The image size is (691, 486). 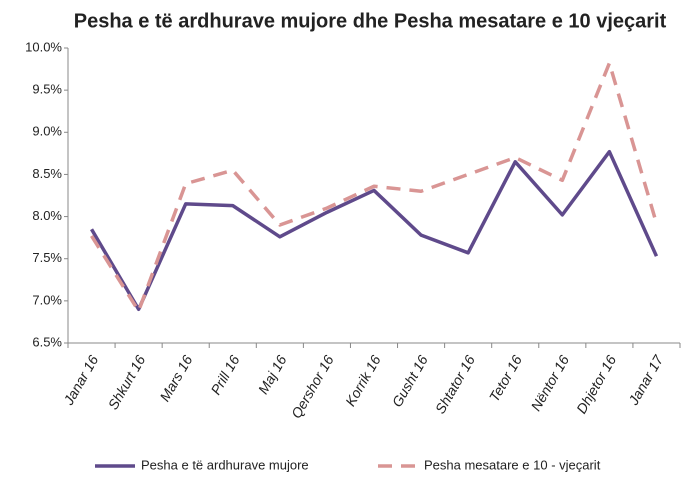 What do you see at coordinates (224, 374) in the screenshot?
I see `x-tick-label: Prill 16` at bounding box center [224, 374].